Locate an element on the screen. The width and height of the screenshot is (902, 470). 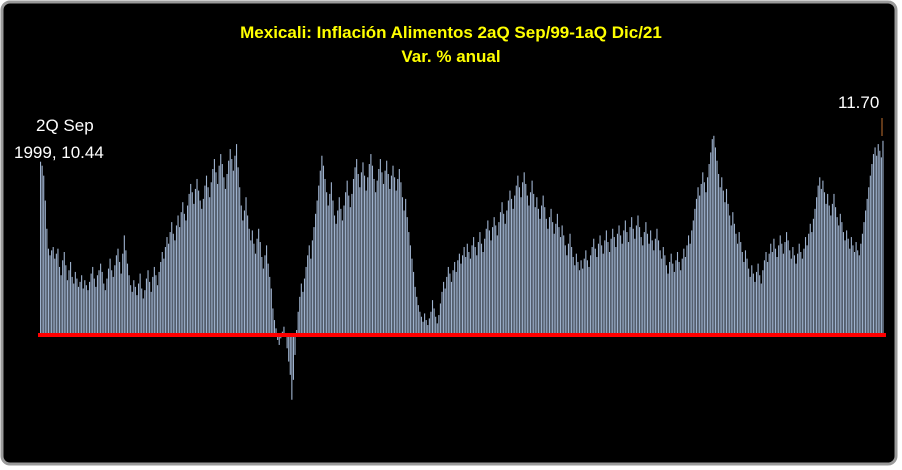
chart-subtitle: Var. % anual is located at coordinates (450, 56).